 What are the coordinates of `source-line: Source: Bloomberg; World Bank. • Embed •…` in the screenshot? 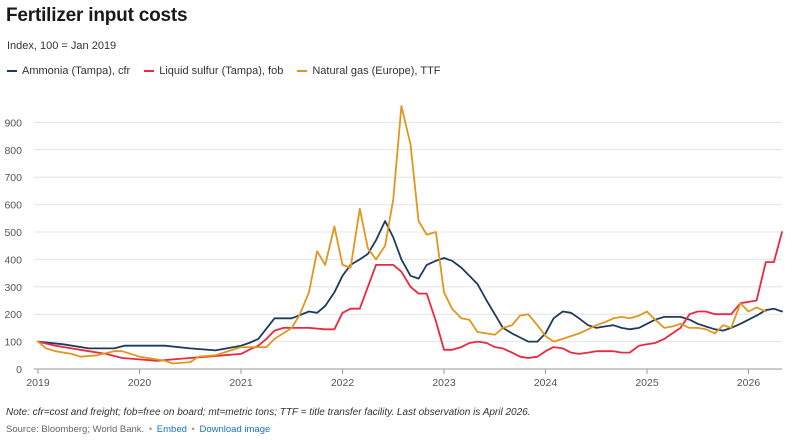 It's located at (138, 429).